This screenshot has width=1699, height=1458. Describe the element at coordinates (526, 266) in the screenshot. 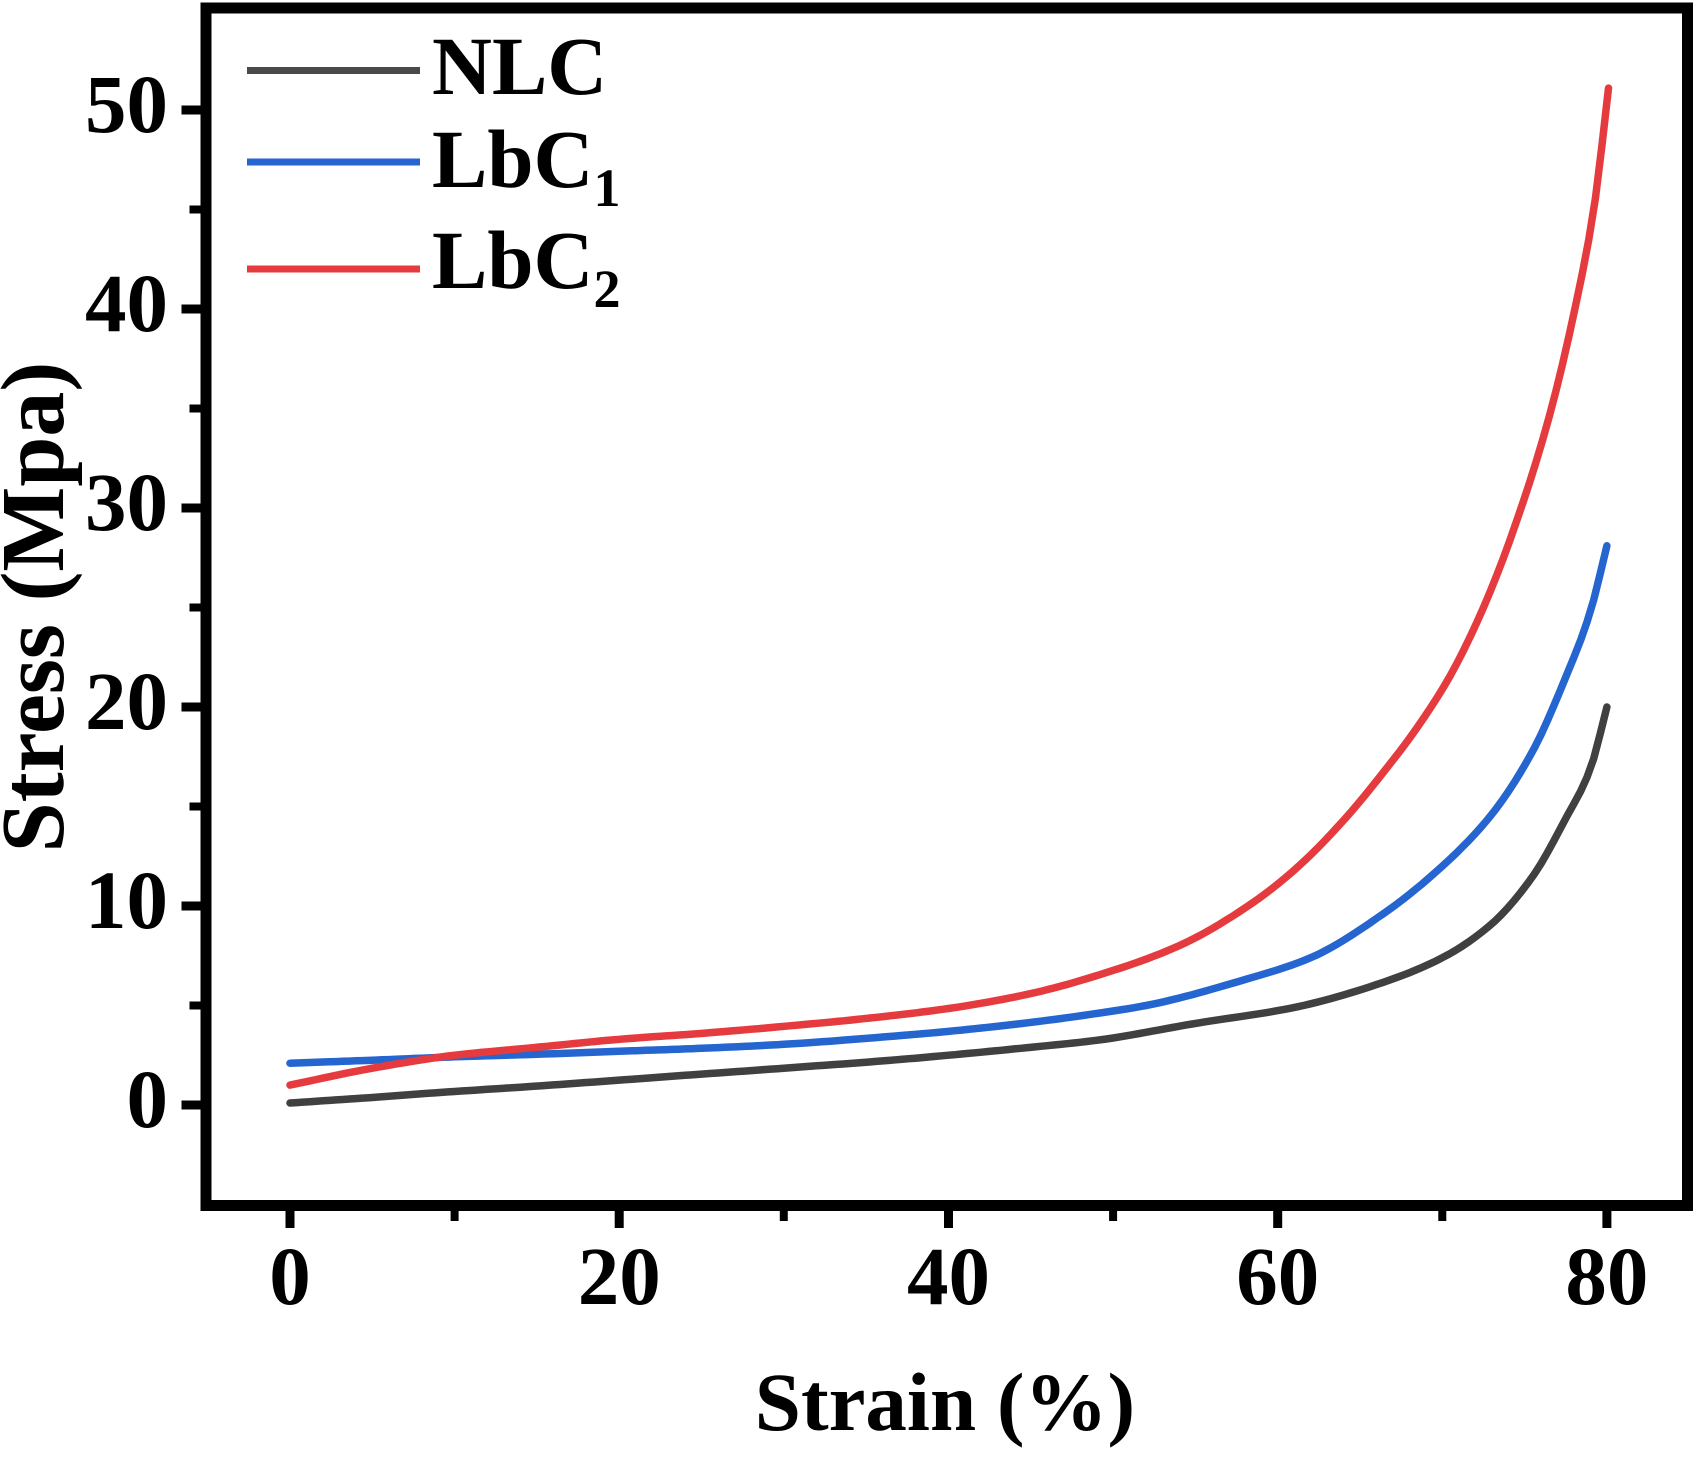

I see `svg-text: LbC2` at that location.